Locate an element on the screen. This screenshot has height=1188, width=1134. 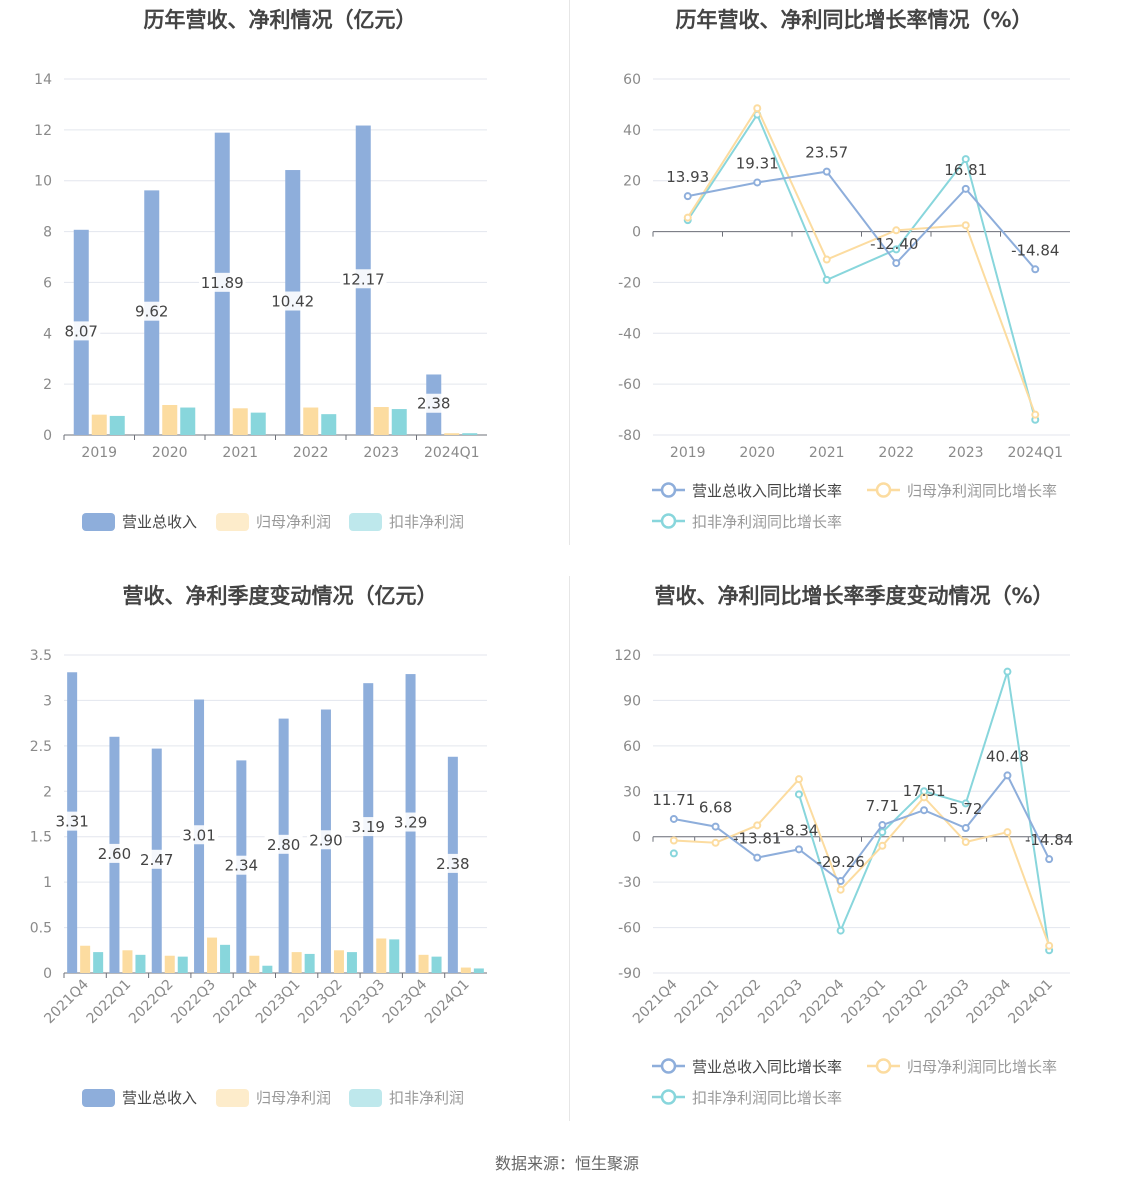
y-tick-label: -30 is located at coordinates (629, 883).